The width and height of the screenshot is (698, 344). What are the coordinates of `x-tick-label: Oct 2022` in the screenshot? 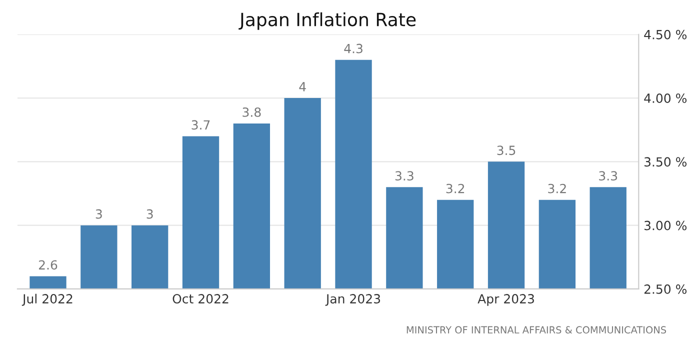 It's located at (200, 299).